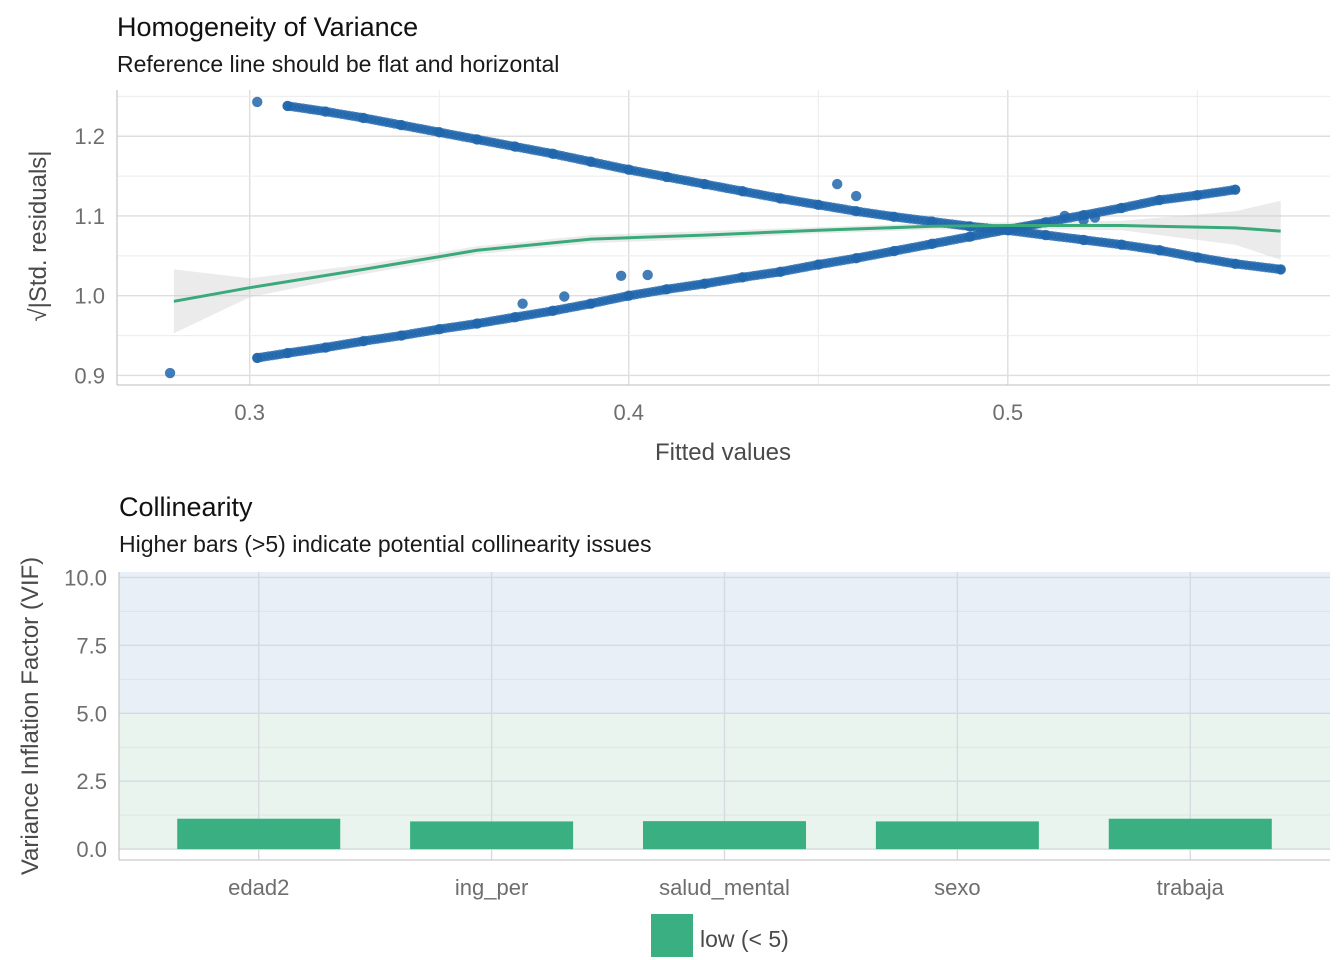  I want to click on loess-line, so click(727, 263).